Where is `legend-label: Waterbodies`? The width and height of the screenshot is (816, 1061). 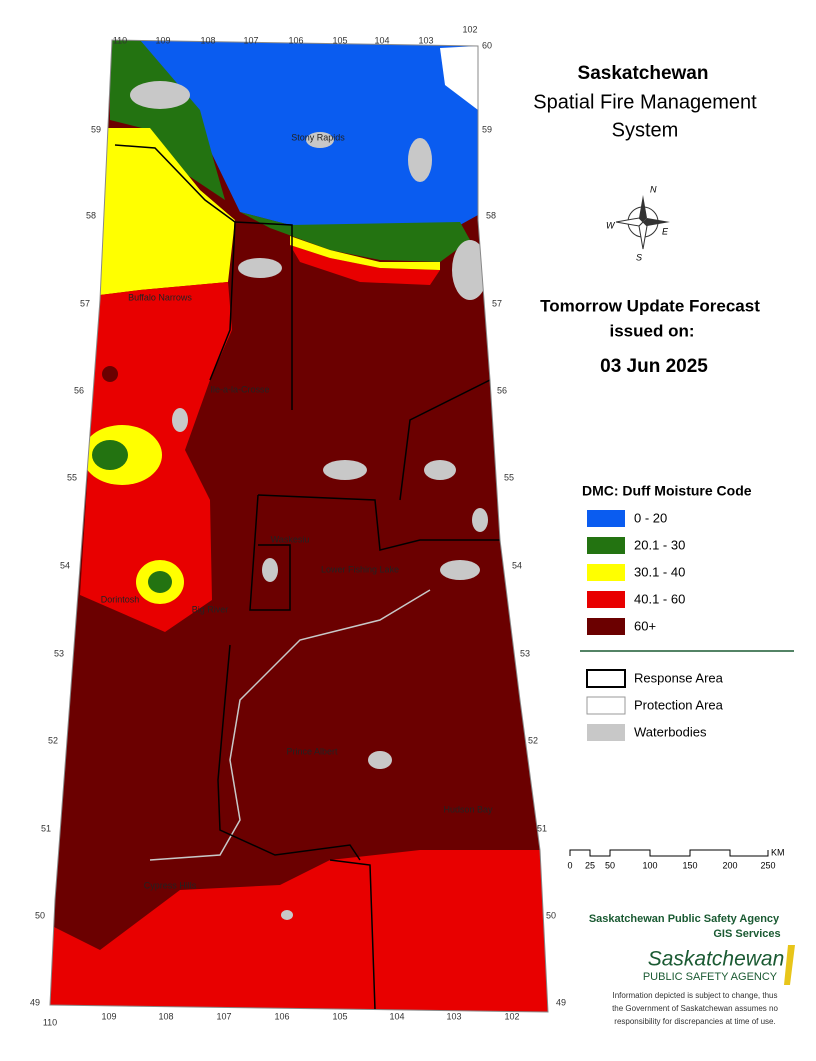 legend-label: Waterbodies is located at coordinates (670, 731).